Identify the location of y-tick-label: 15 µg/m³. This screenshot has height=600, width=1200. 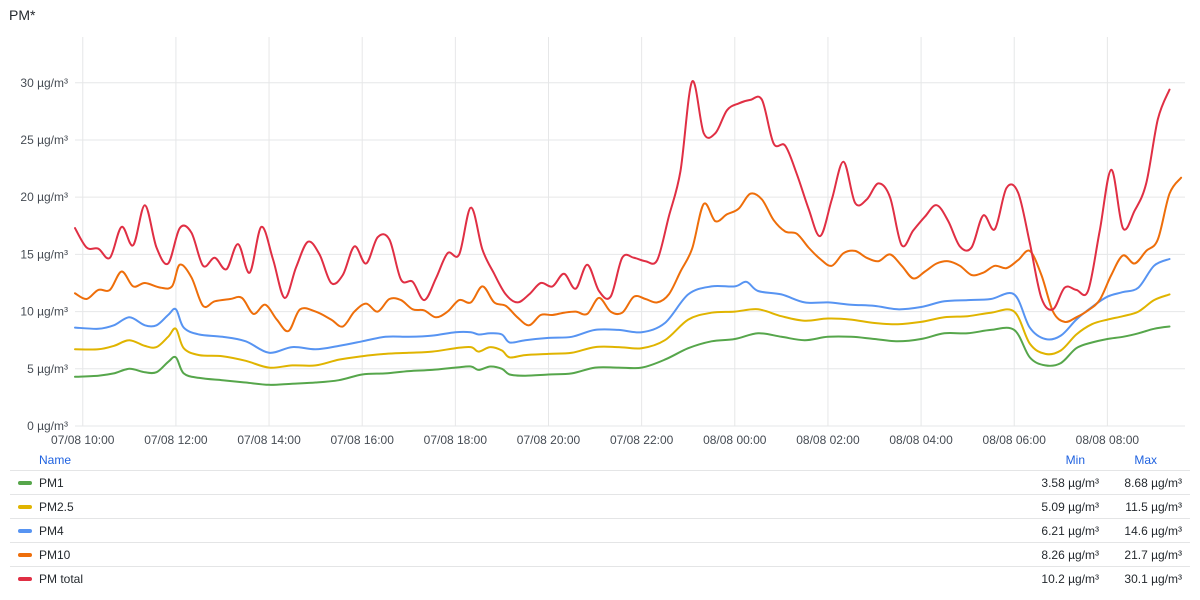
(44, 254).